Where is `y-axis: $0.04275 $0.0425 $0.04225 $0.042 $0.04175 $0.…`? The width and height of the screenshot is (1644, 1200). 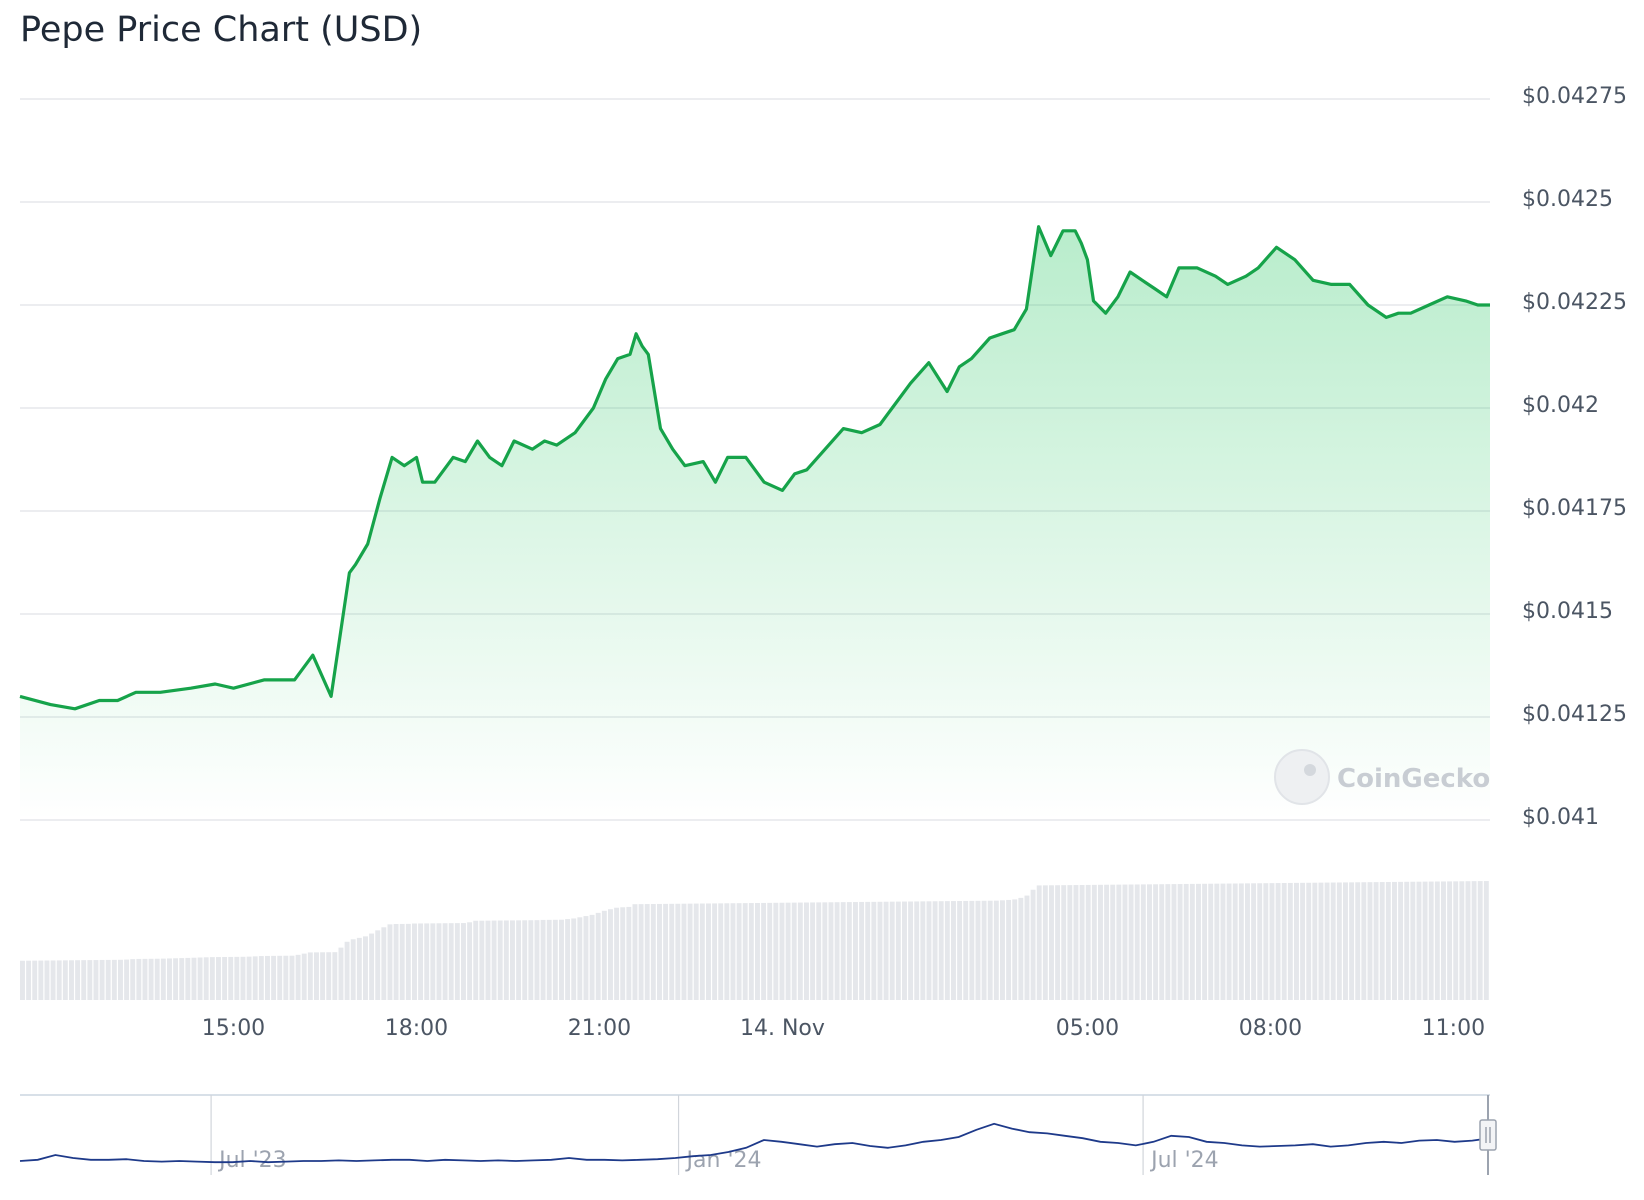 y-axis: $0.04275 $0.0425 $0.04225 $0.042 $0.04175 $0.… is located at coordinates (1574, 457).